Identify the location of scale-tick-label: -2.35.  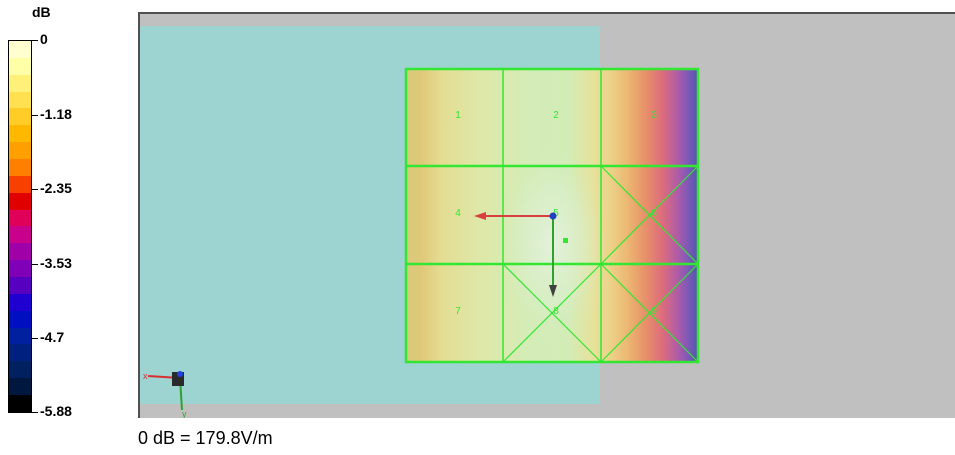
(56, 188).